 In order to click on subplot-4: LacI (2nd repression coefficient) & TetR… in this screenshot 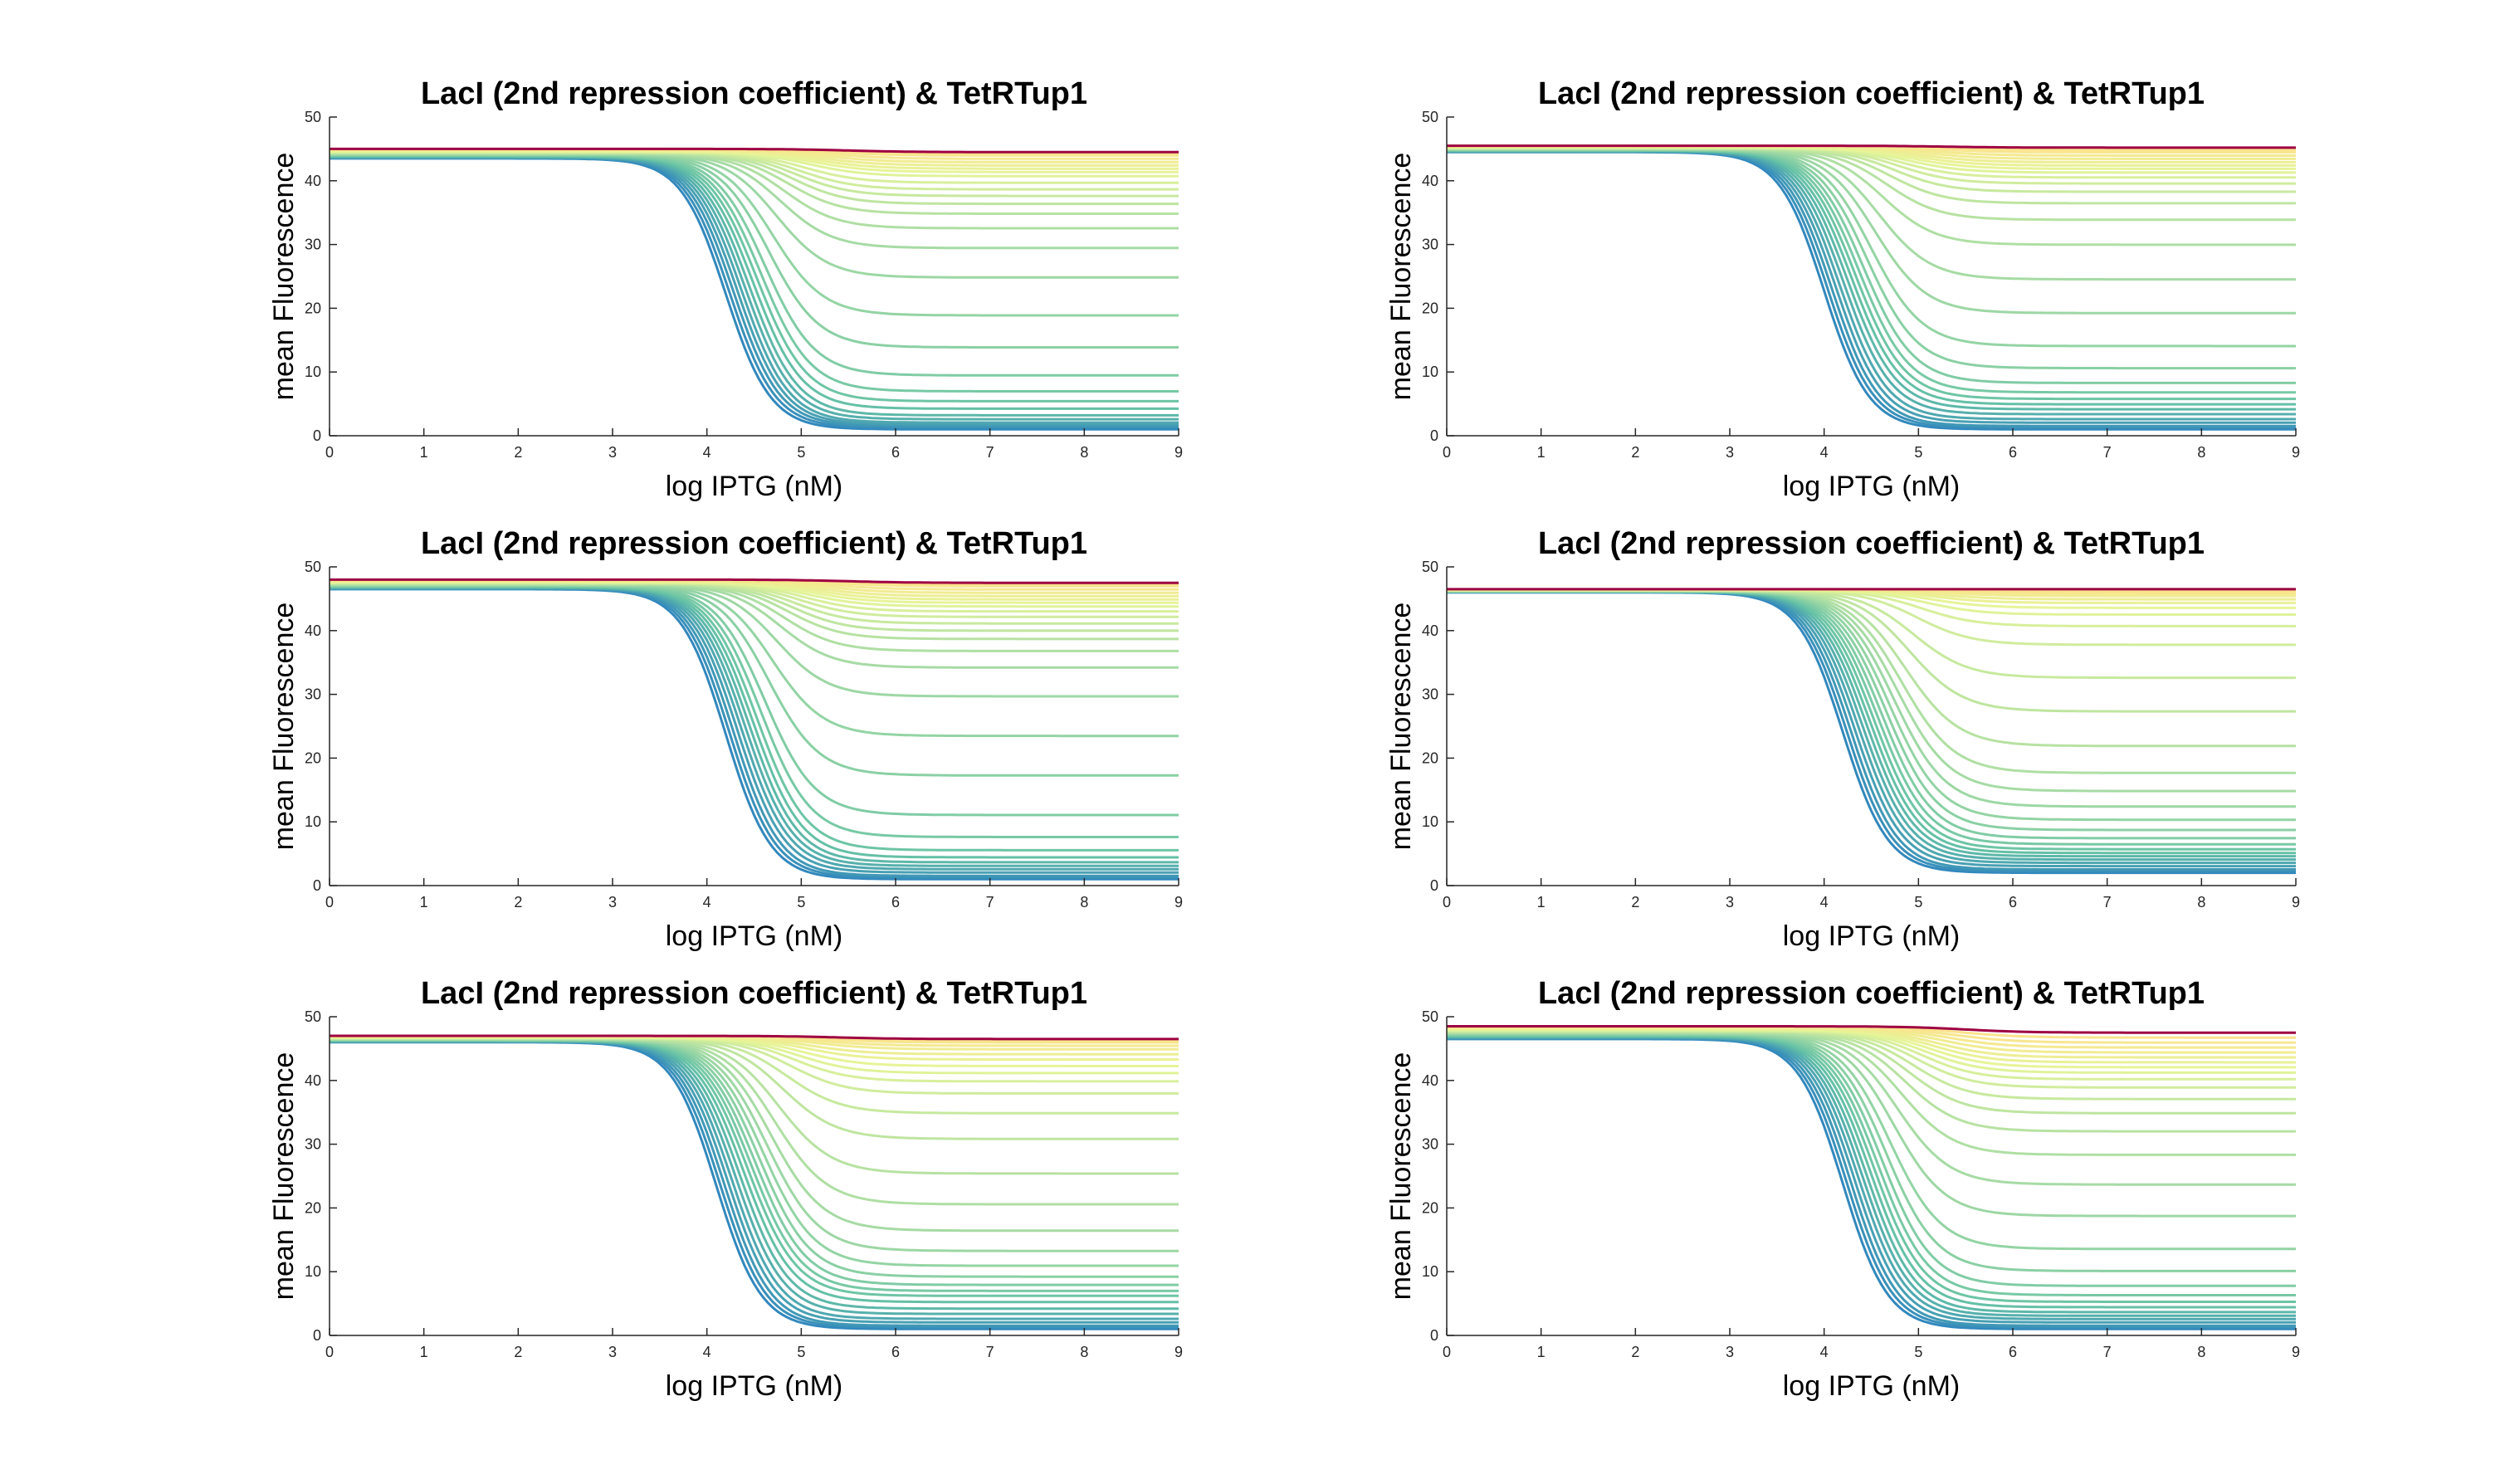, I will do `click(1842, 739)`.